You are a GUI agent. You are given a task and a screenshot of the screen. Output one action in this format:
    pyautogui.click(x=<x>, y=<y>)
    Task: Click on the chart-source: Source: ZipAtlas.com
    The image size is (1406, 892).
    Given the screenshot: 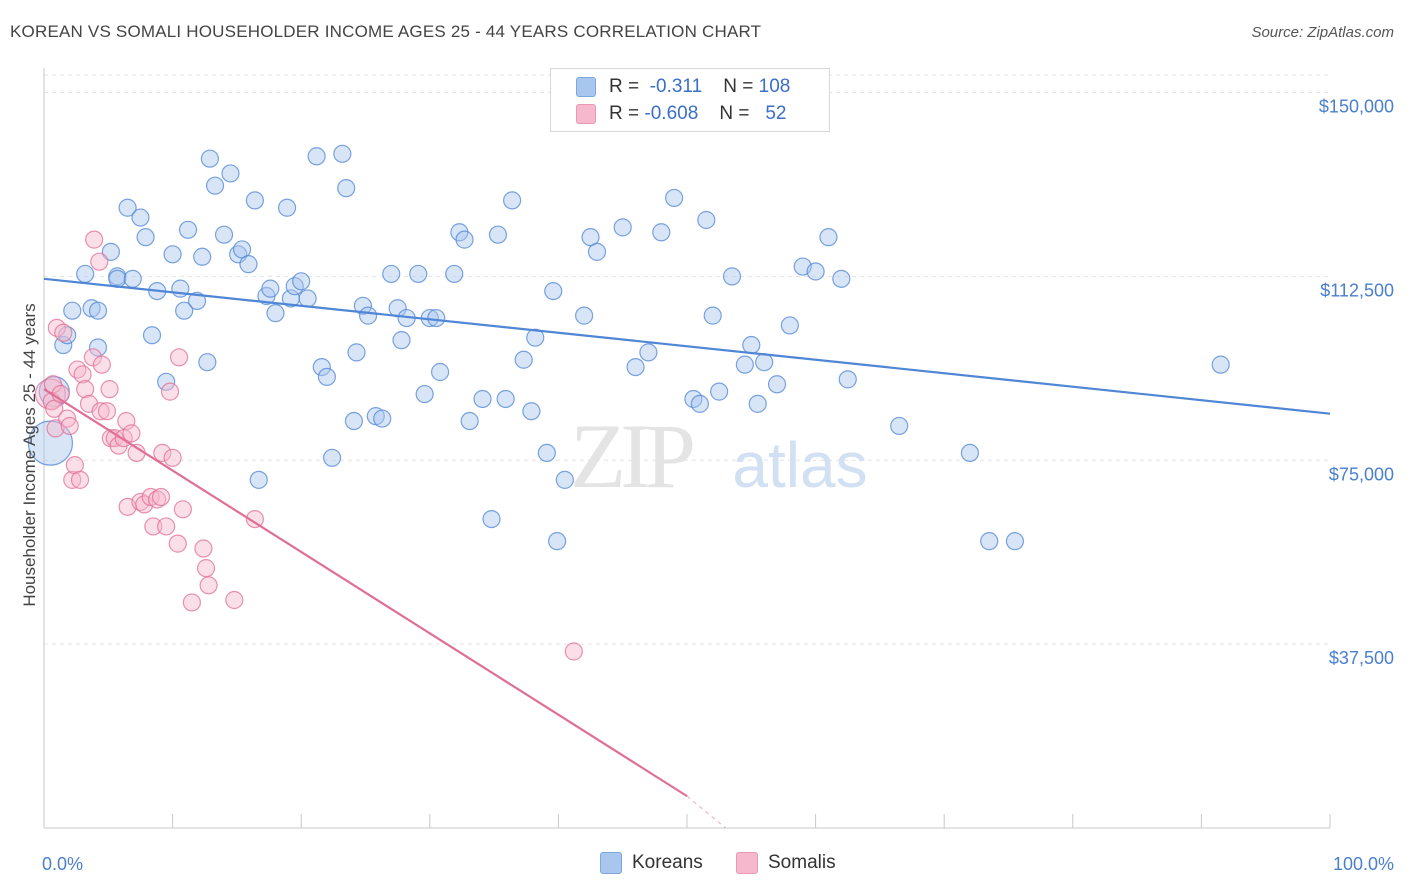 What is the action you would take?
    pyautogui.click(x=1322, y=32)
    